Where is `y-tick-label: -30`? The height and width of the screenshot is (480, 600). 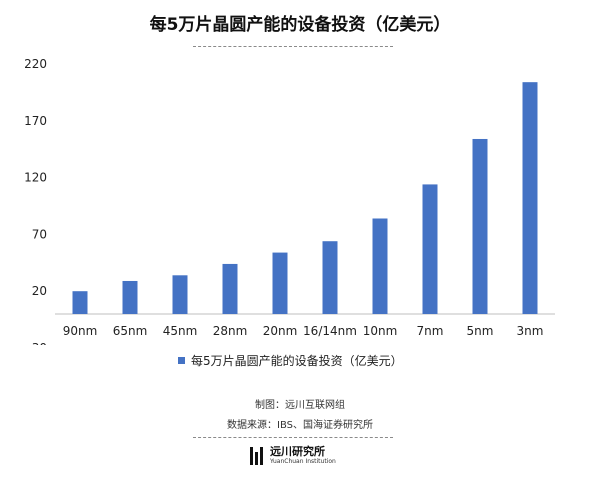 y-tick-label: -30 is located at coordinates (37, 343).